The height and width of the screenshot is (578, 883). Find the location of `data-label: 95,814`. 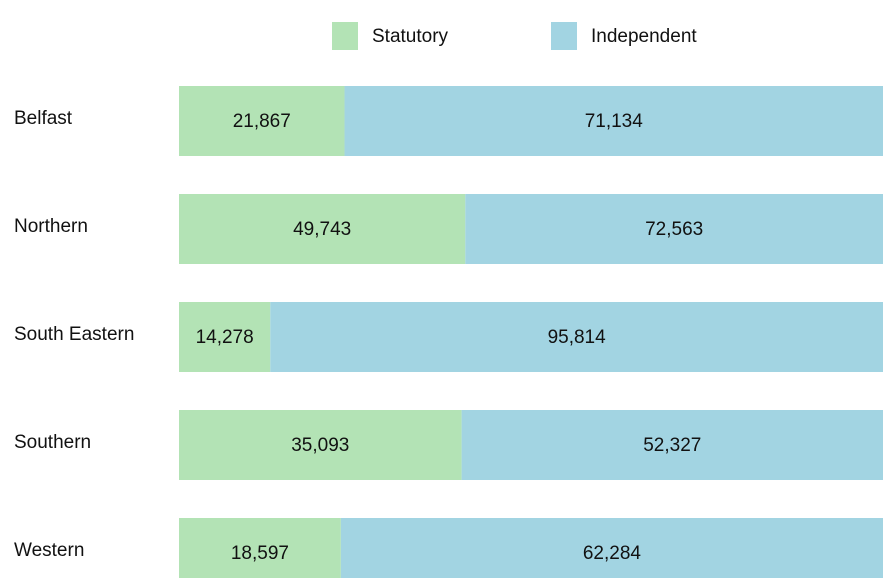

data-label: 95,814 is located at coordinates (577, 337).